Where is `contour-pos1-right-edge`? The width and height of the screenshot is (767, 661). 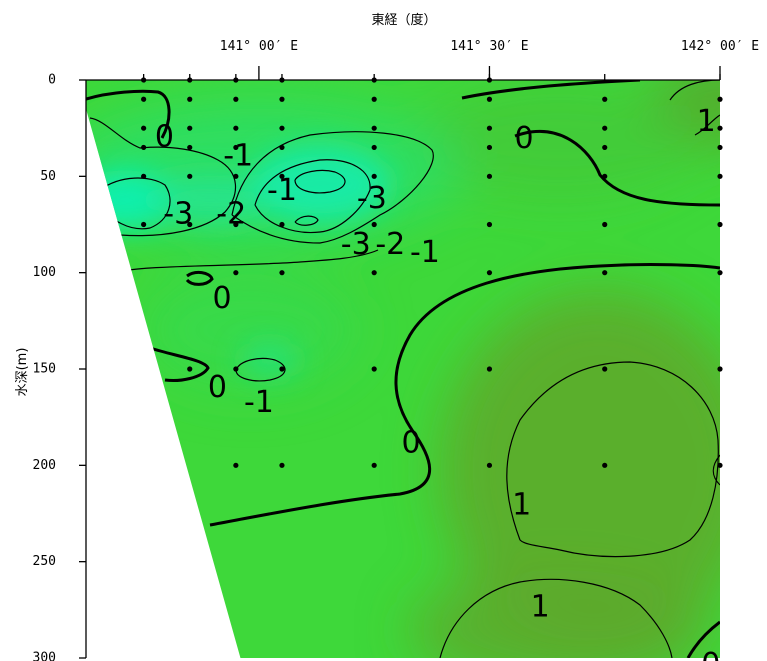
contour-pos1-right-edge is located at coordinates (716, 470).